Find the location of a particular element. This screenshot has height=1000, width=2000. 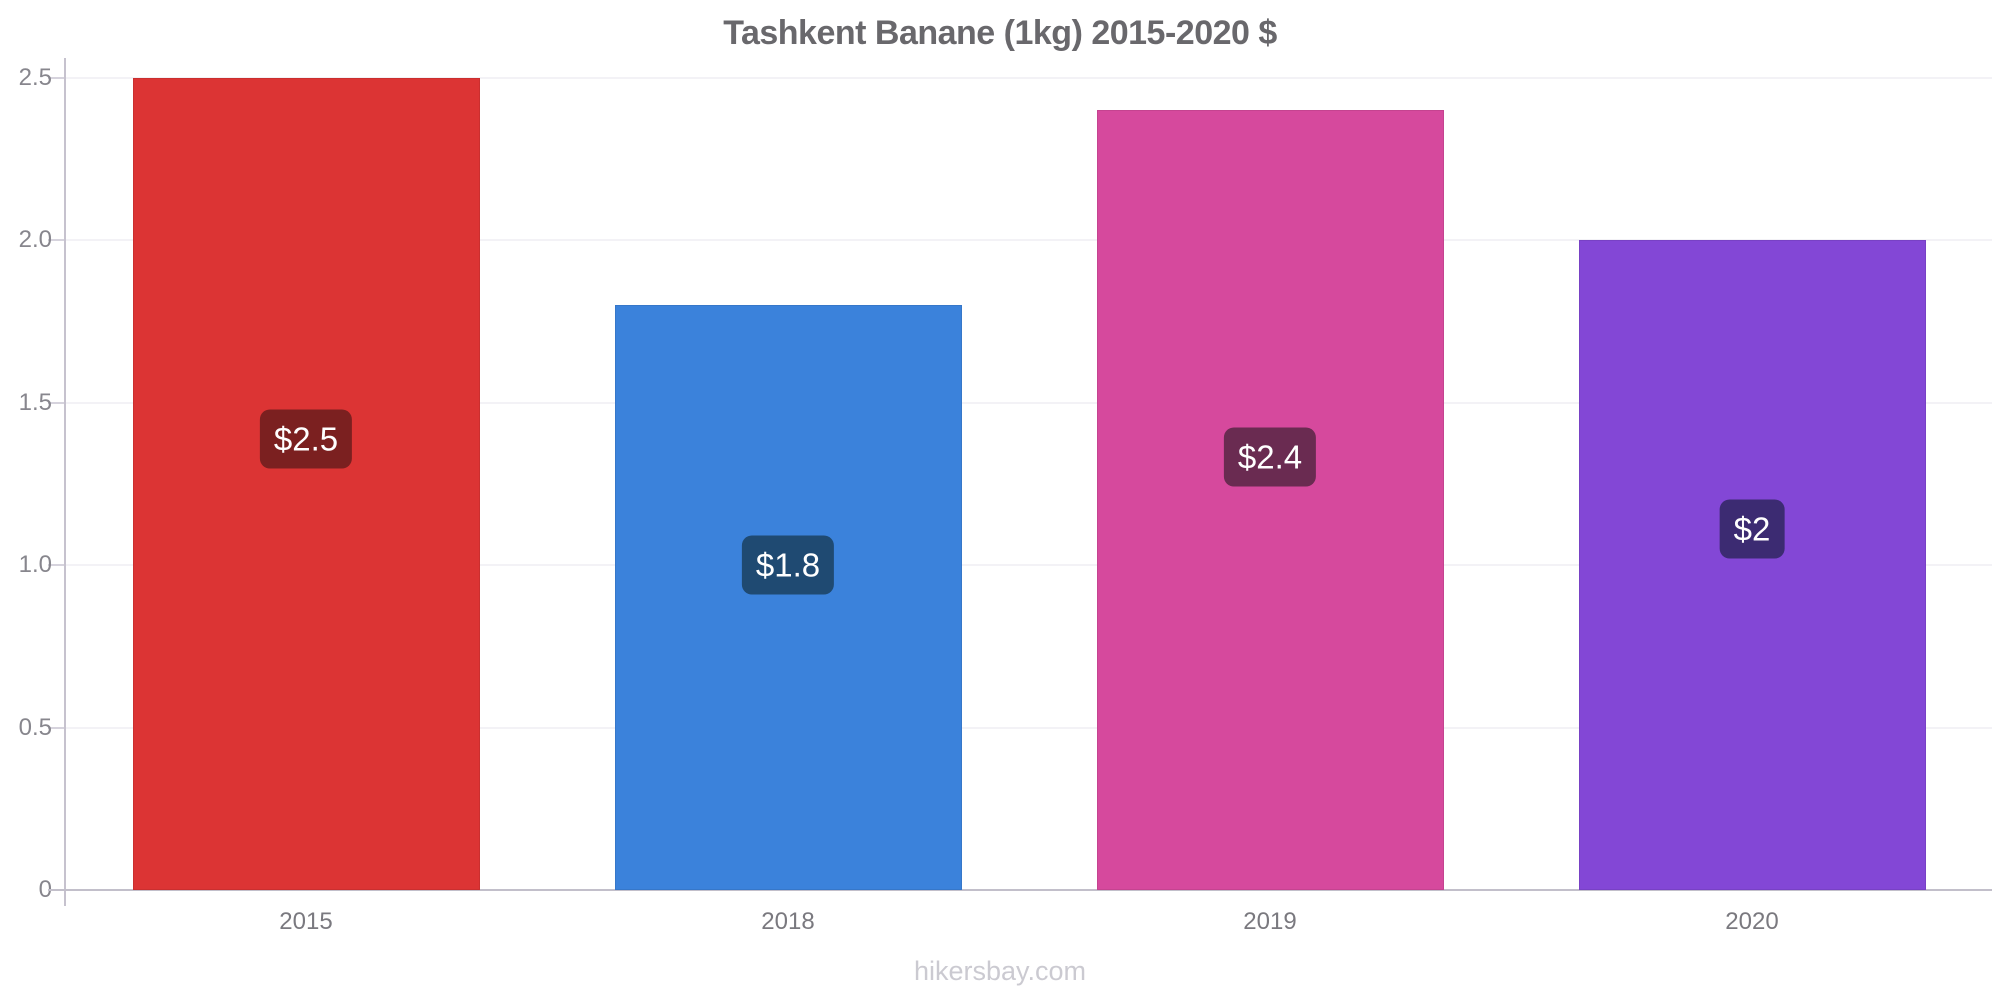

y-tick-label: 2.0 is located at coordinates (35, 239).